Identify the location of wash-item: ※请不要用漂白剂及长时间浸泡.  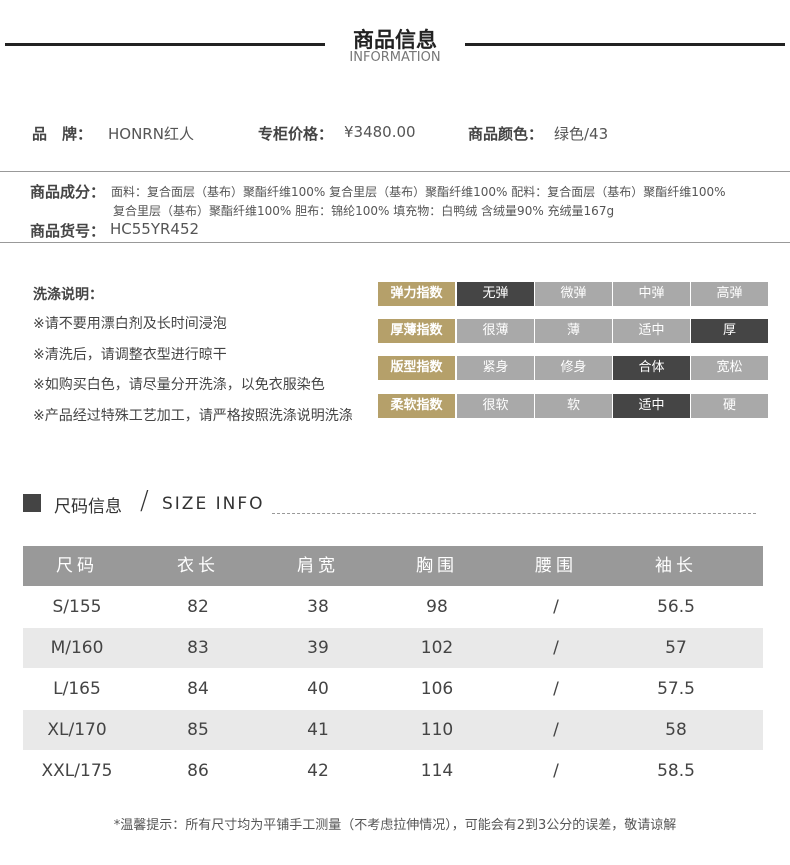
(130, 324).